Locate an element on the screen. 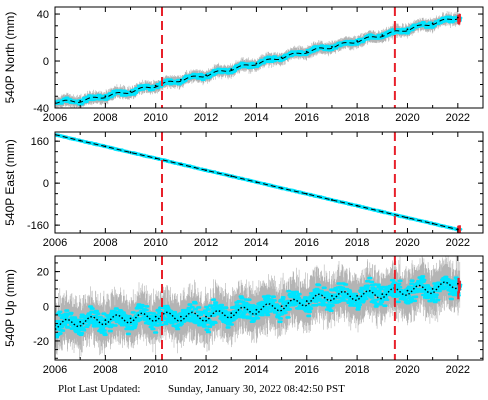 This screenshot has width=488, height=400. y-tick-label: 40 is located at coordinates (43, 15).